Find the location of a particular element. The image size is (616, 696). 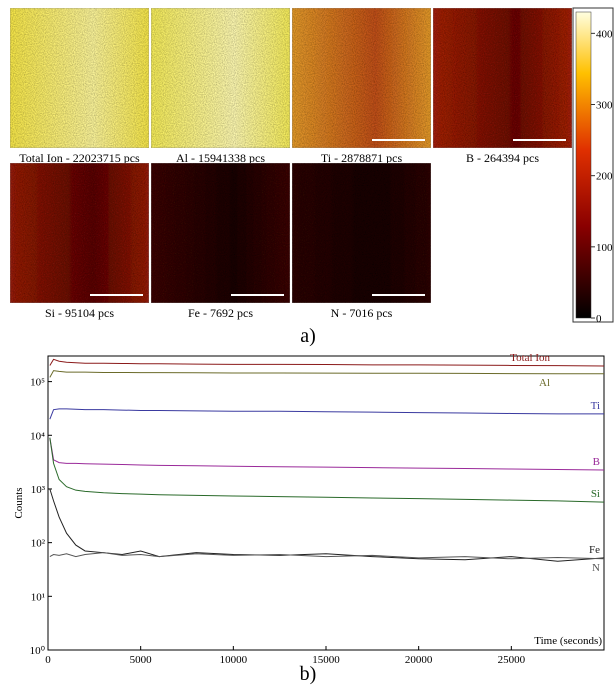

x-tick-label: 20000 is located at coordinates (419, 660).